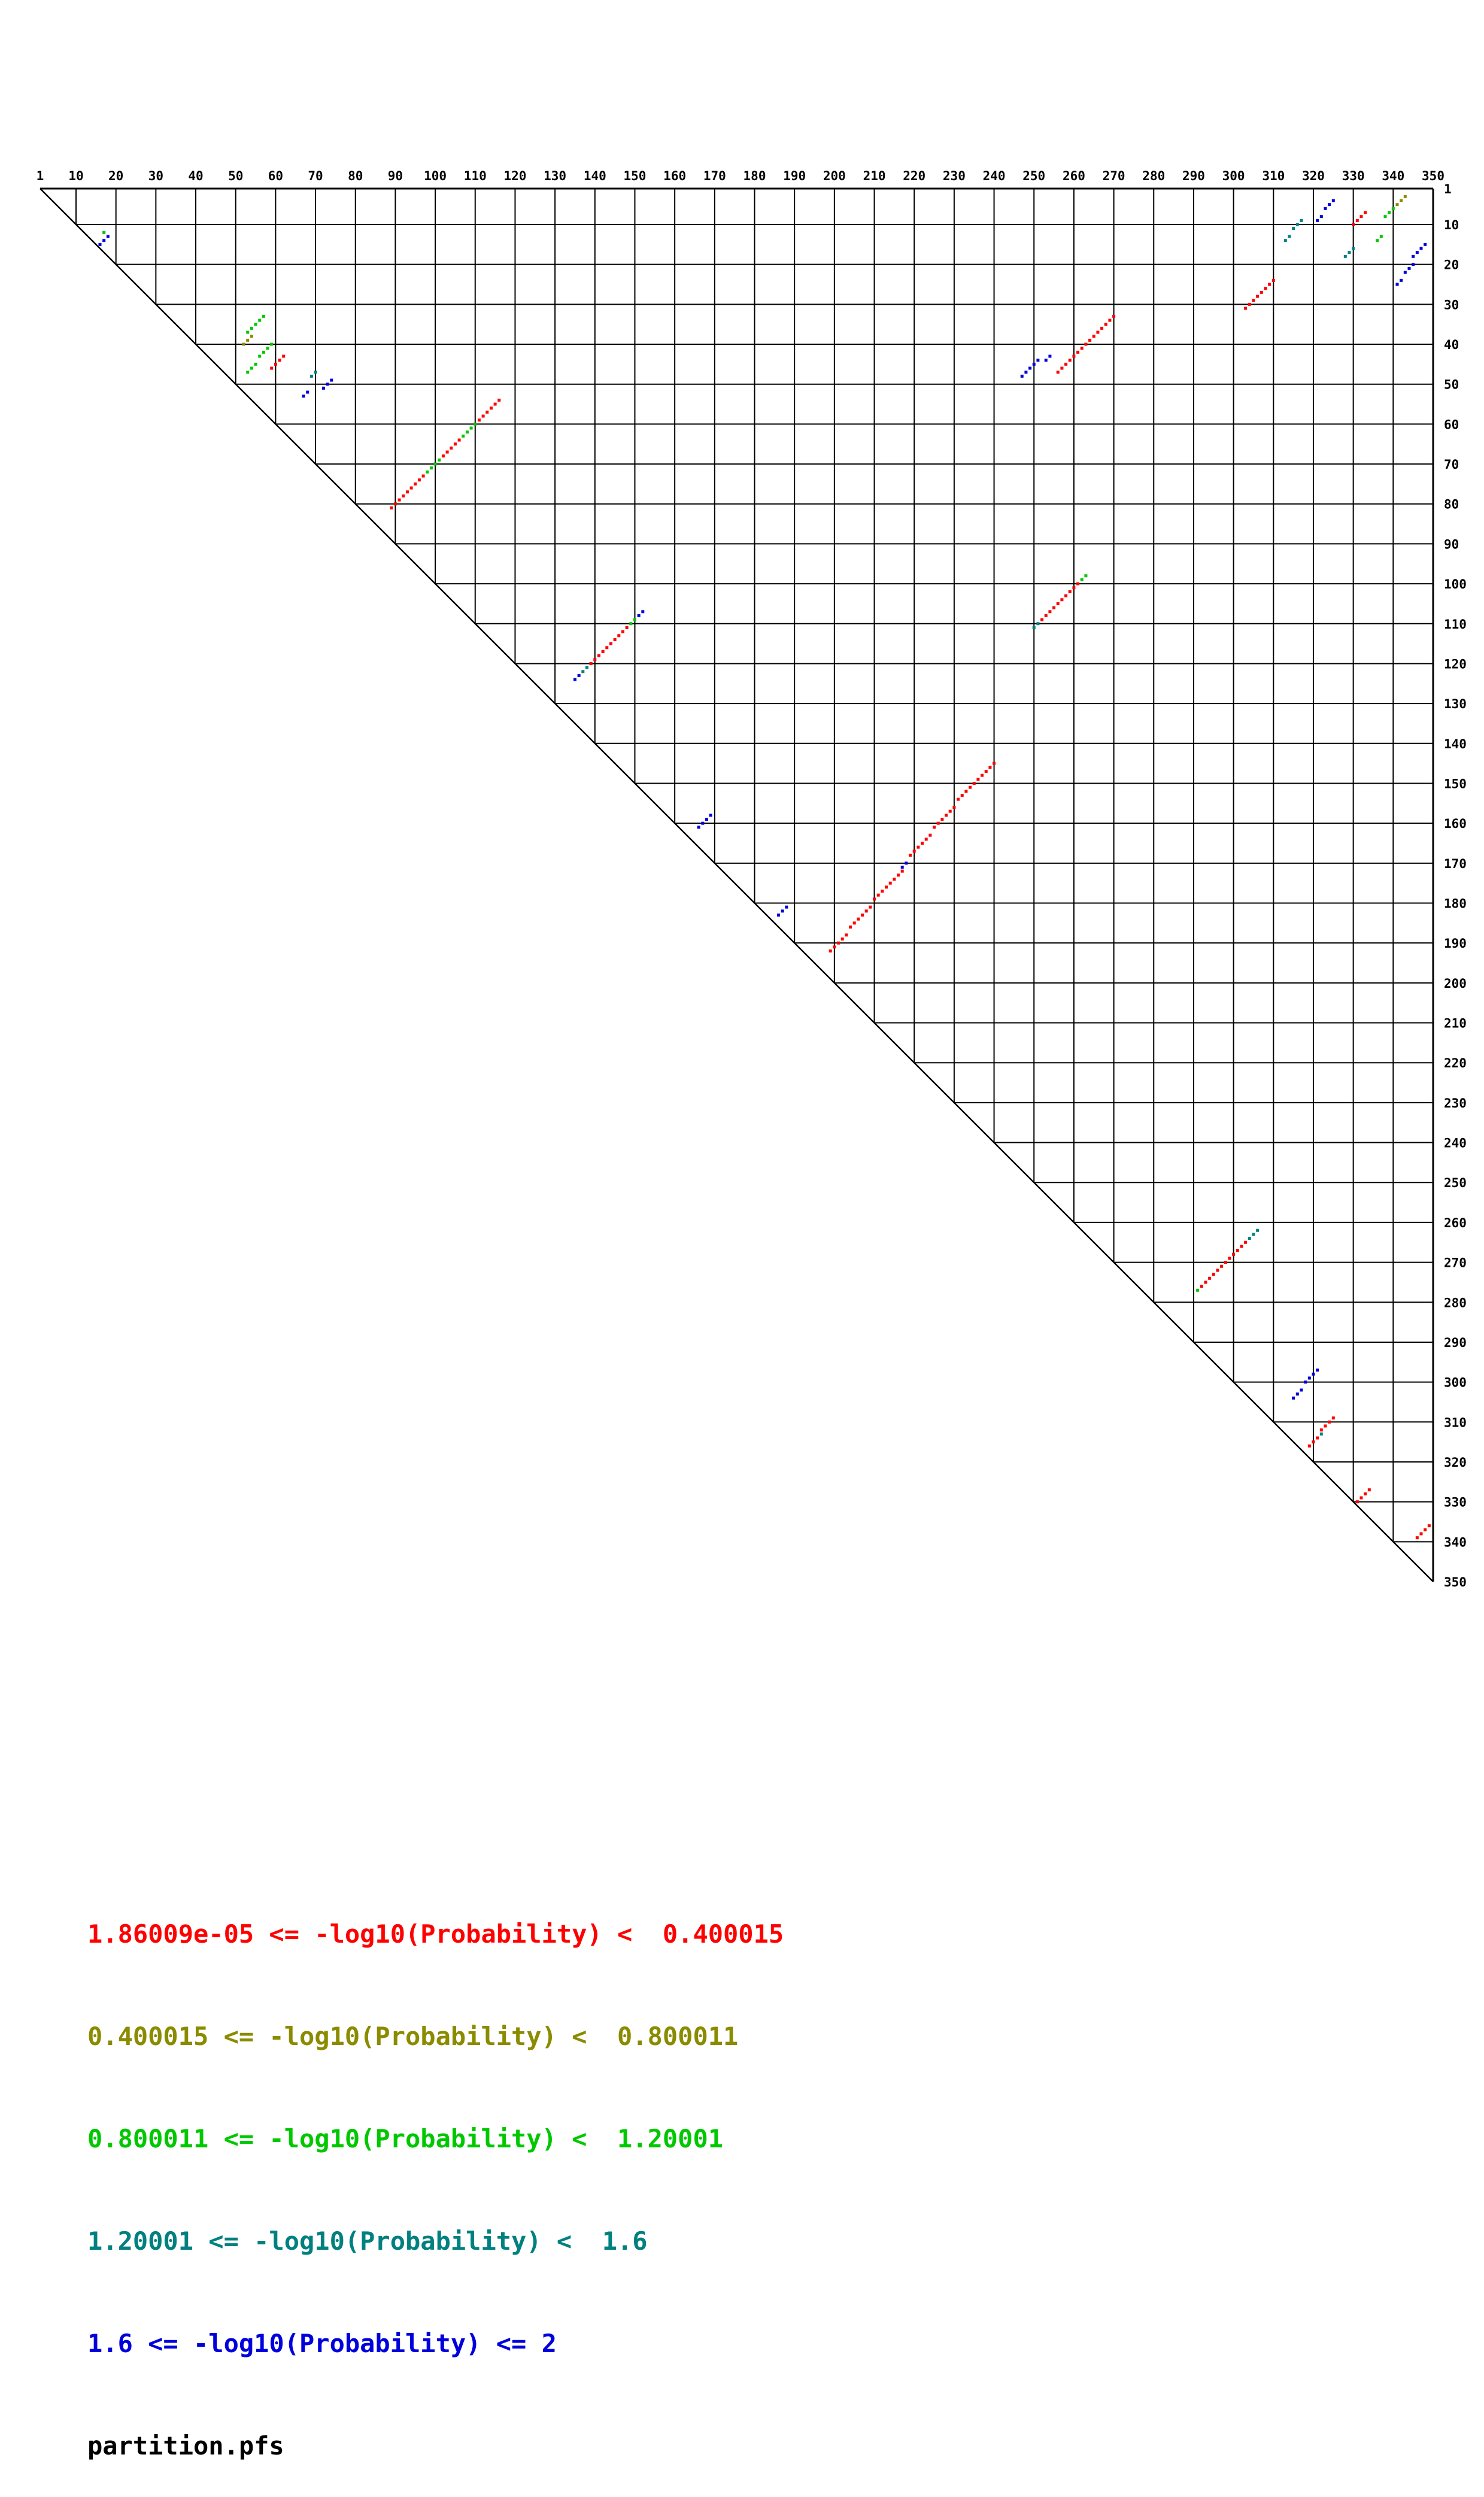 This screenshot has width=1484, height=2497. Describe the element at coordinates (1455, 784) in the screenshot. I see `y-axis-tick-label: 150` at that location.